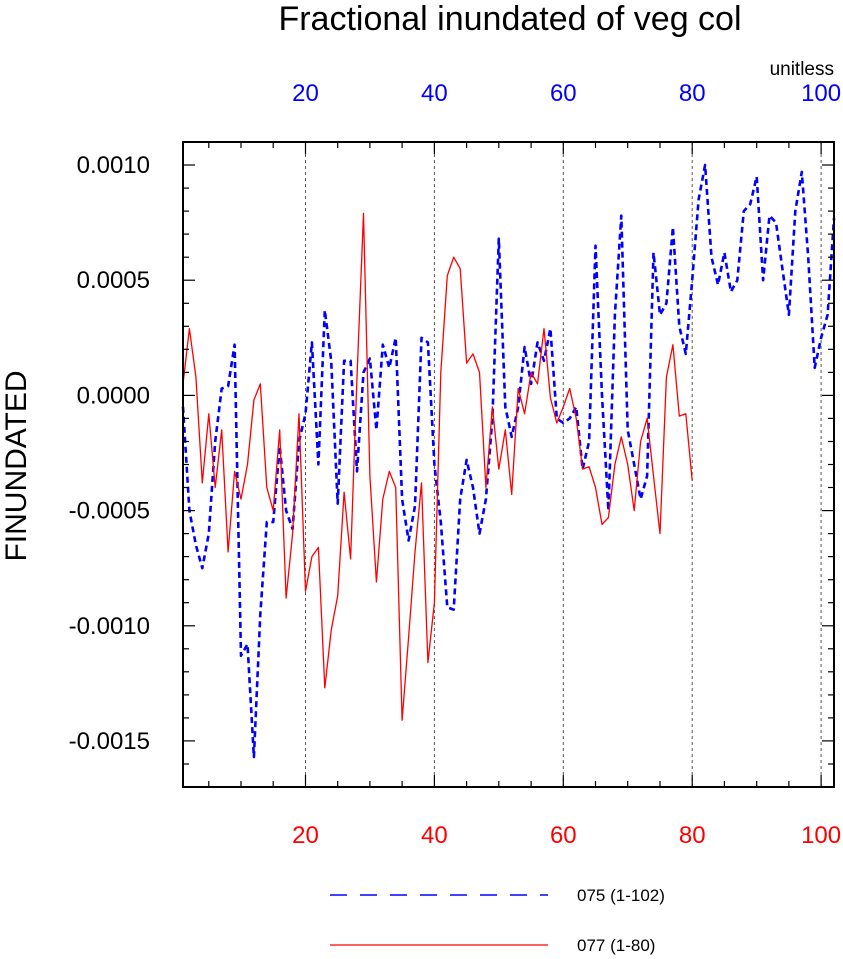  What do you see at coordinates (616, 945) in the screenshot?
I see `legend-label-077: 077 (1-80)` at bounding box center [616, 945].